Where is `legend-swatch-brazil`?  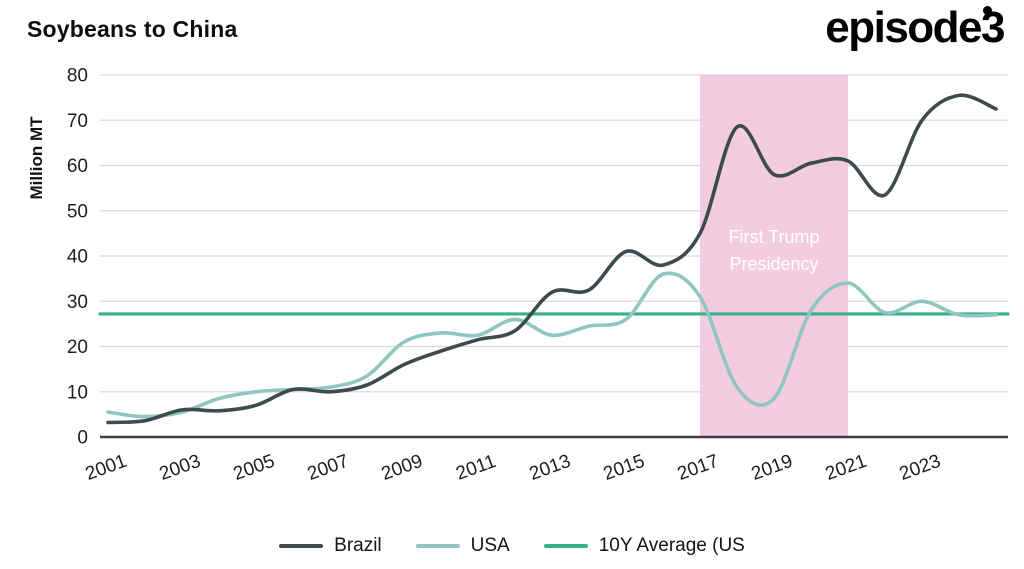 legend-swatch-brazil is located at coordinates (301, 546).